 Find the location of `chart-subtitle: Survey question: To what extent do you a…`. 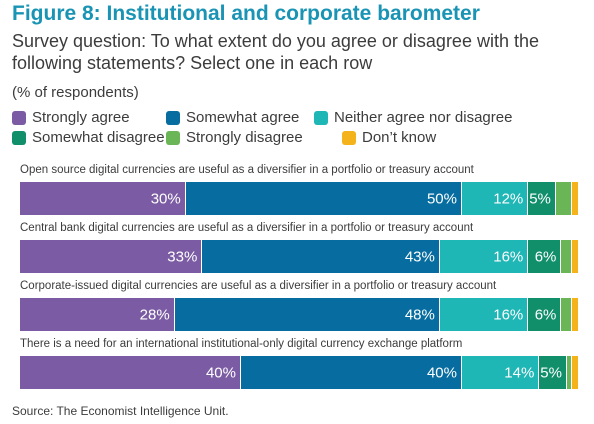

chart-subtitle: Survey question: To what extent do you a… is located at coordinates (275, 52).